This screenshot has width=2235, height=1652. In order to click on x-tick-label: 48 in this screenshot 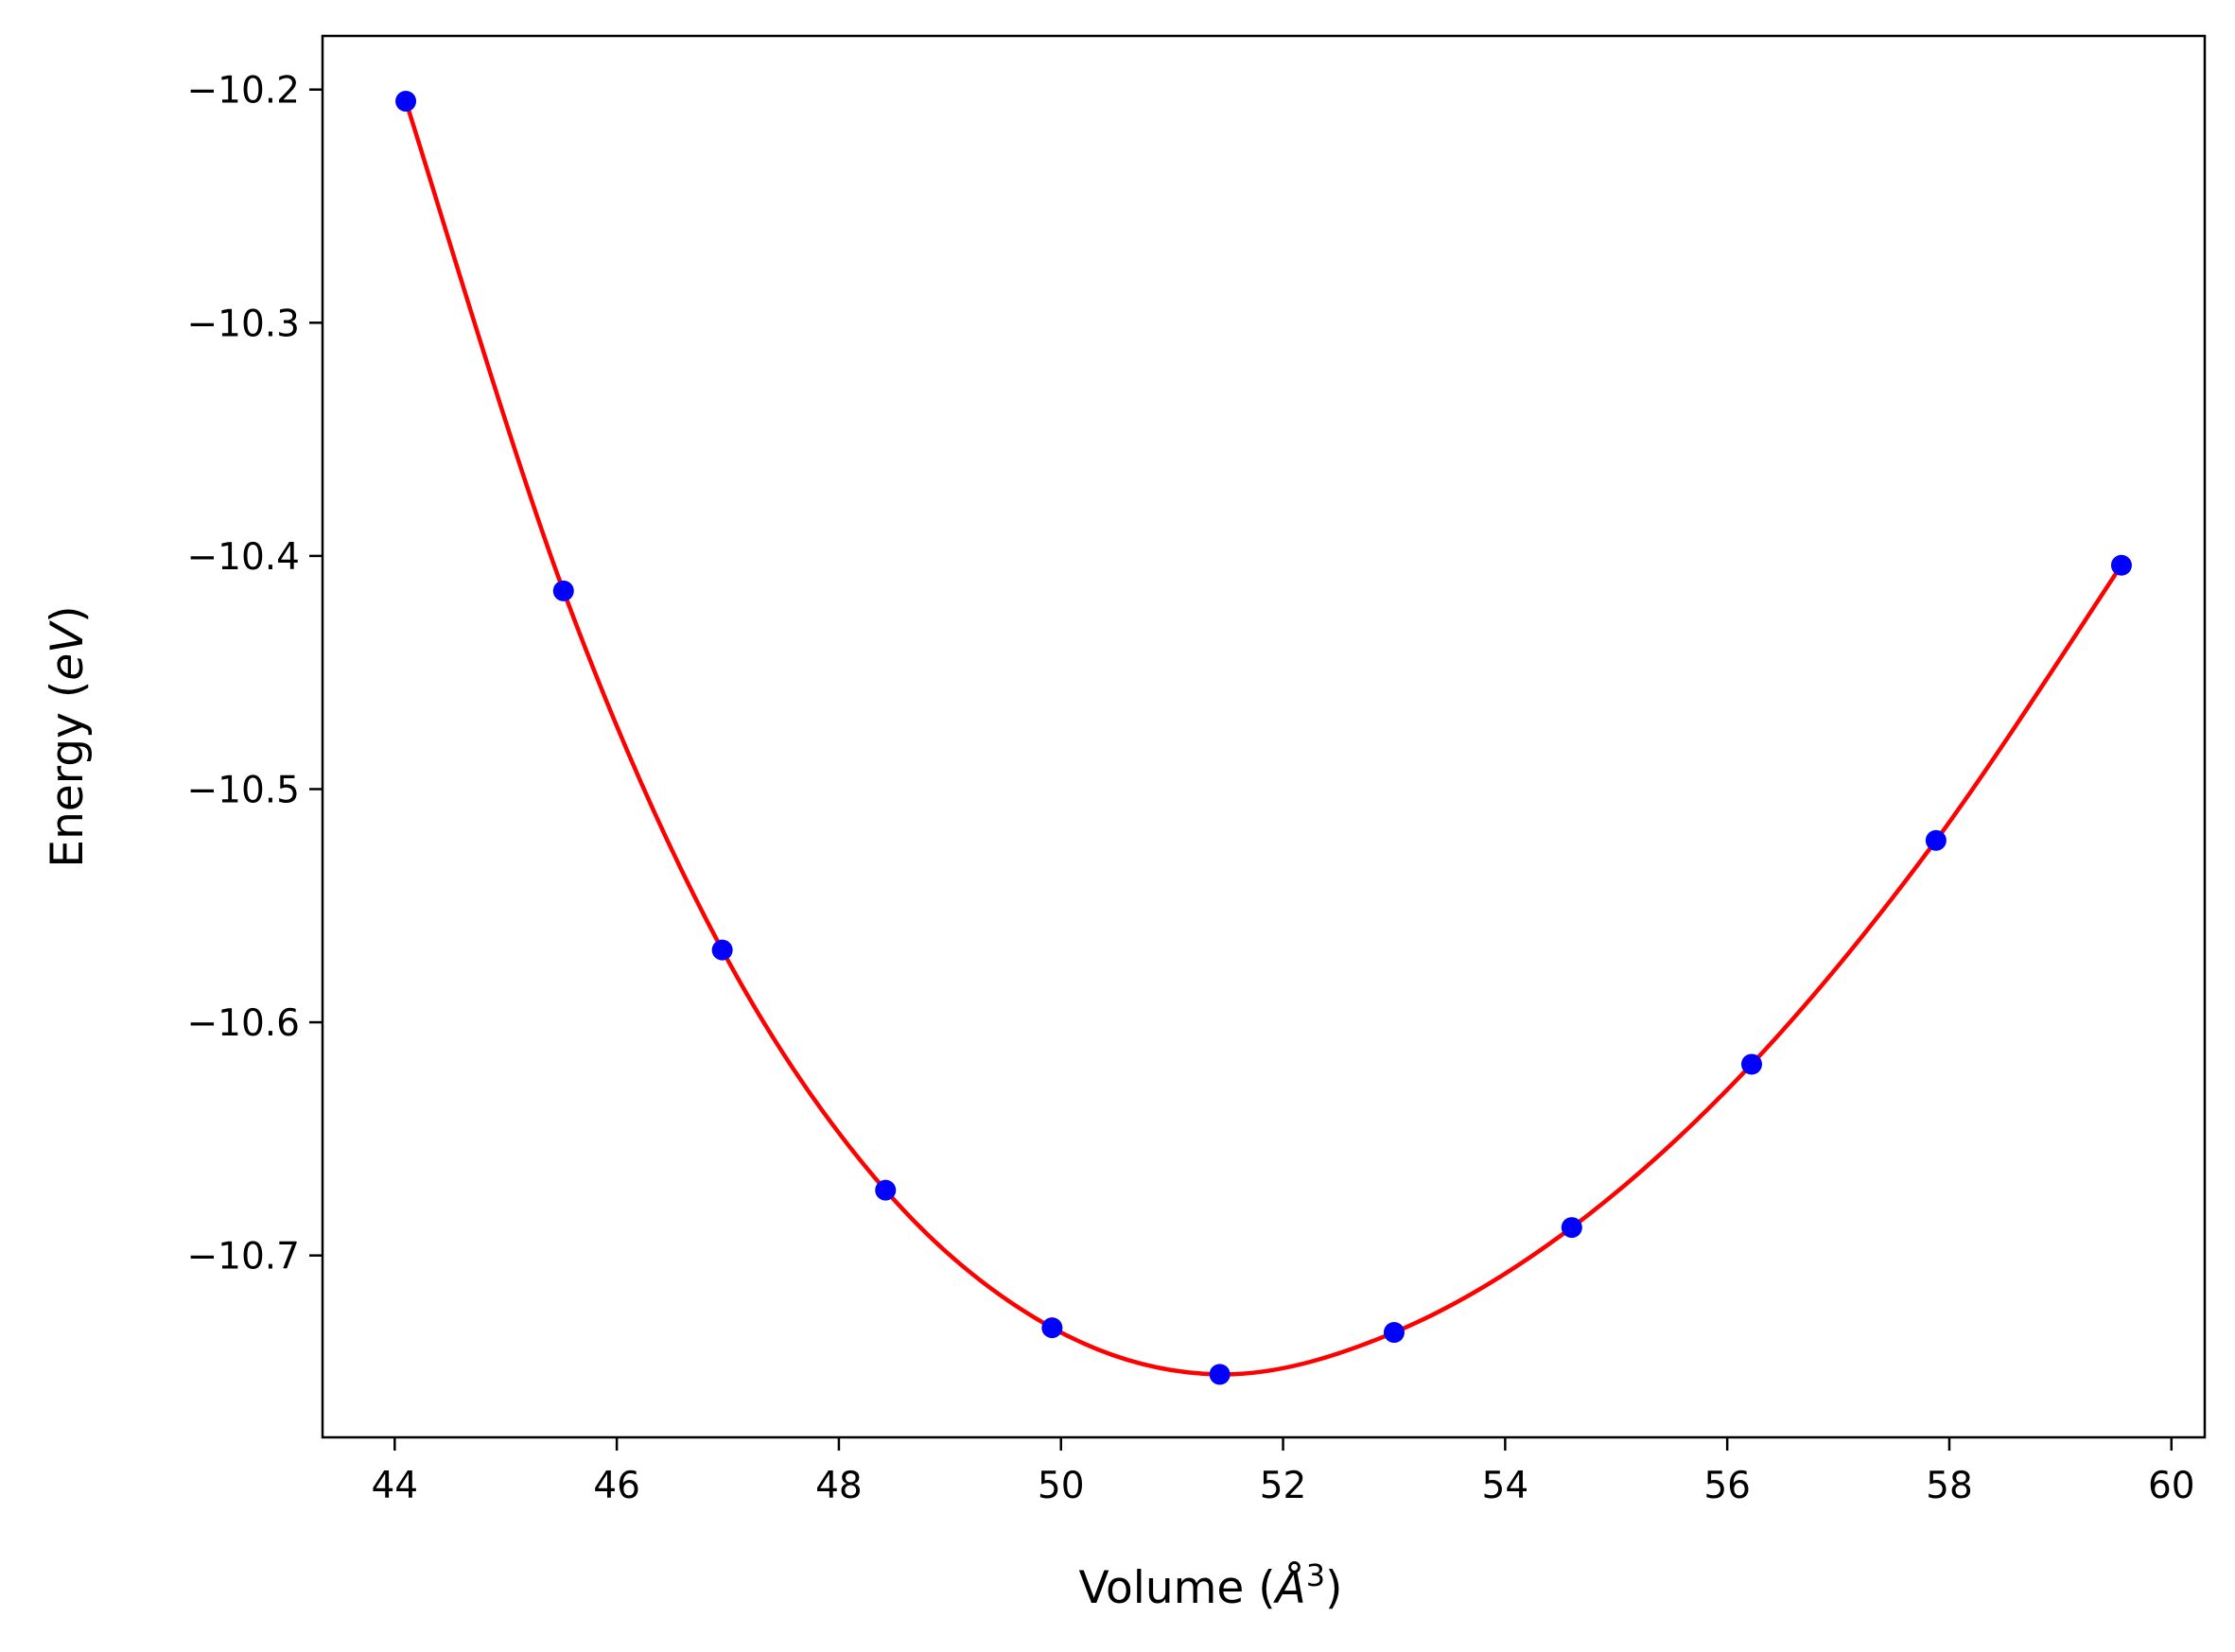, I will do `click(839, 1486)`.